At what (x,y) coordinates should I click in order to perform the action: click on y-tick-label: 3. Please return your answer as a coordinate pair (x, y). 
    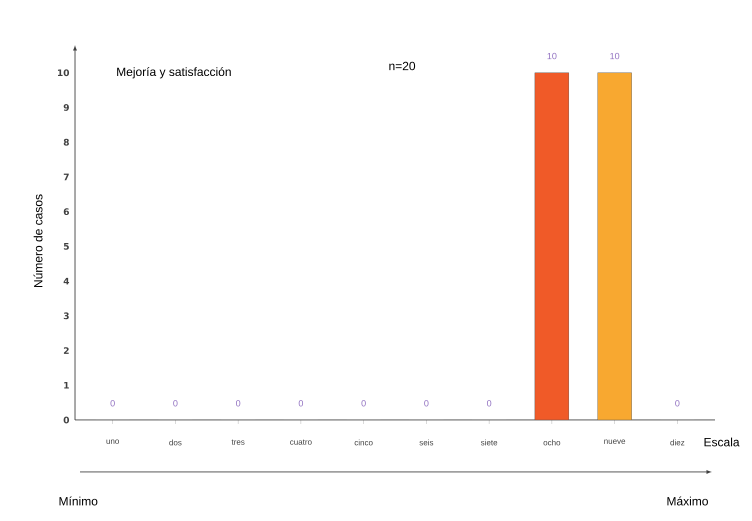
    Looking at the image, I should click on (66, 316).